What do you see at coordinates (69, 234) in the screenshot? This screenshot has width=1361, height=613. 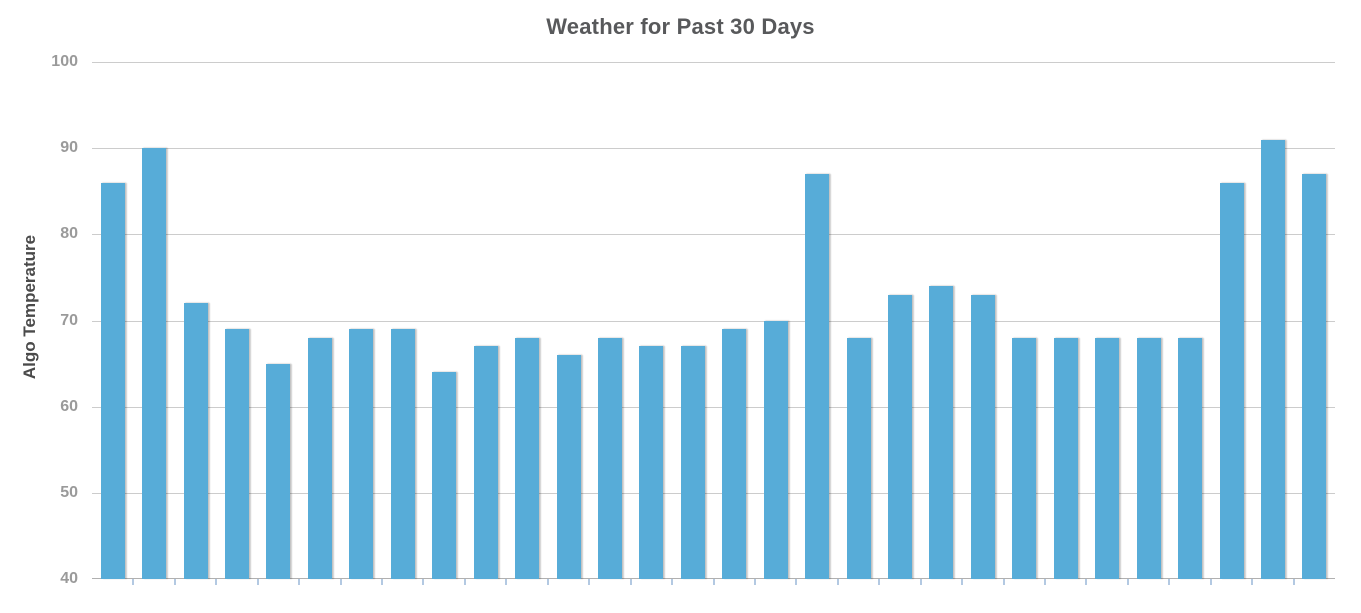 I see `y-tick-label: 80` at bounding box center [69, 234].